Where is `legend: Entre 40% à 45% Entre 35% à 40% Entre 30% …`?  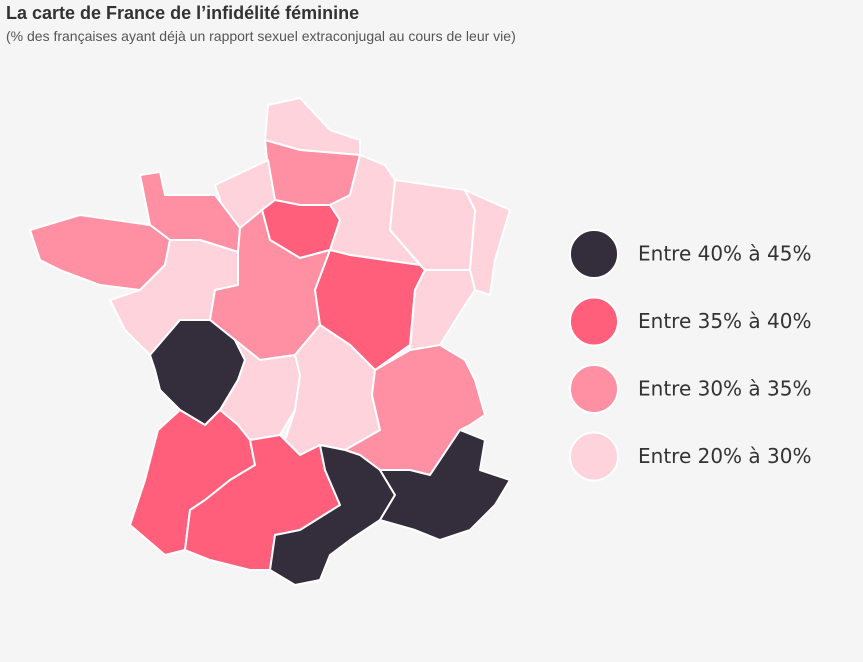 legend: Entre 40% à 45% Entre 35% à 40% Entre 30% … is located at coordinates (690, 355).